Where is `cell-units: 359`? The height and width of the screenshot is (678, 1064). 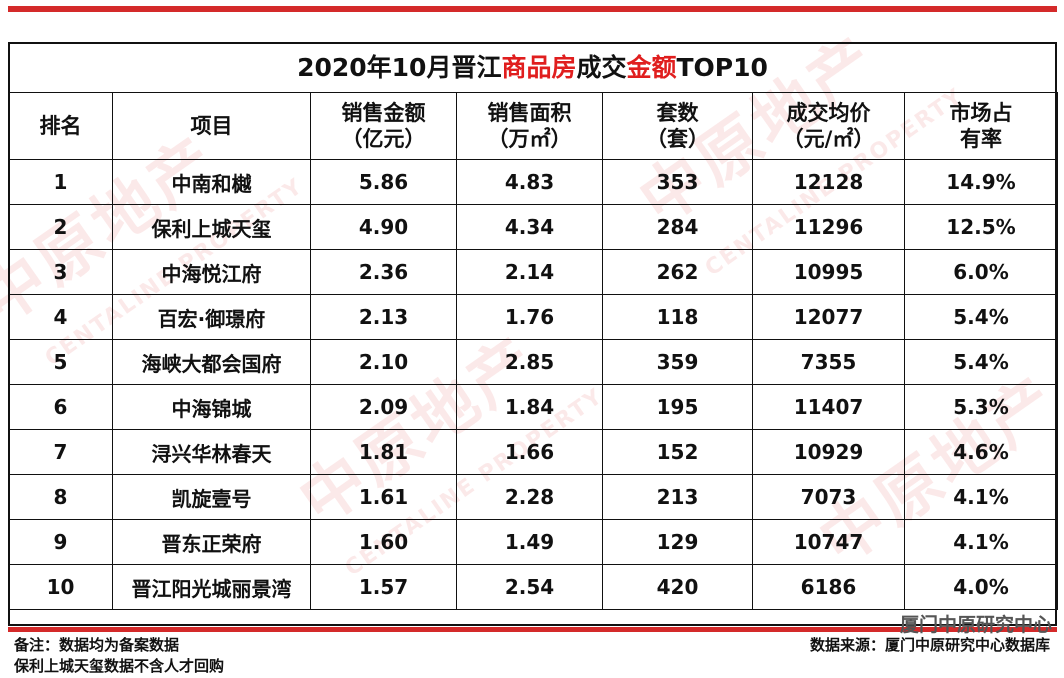 cell-units: 359 is located at coordinates (677, 362).